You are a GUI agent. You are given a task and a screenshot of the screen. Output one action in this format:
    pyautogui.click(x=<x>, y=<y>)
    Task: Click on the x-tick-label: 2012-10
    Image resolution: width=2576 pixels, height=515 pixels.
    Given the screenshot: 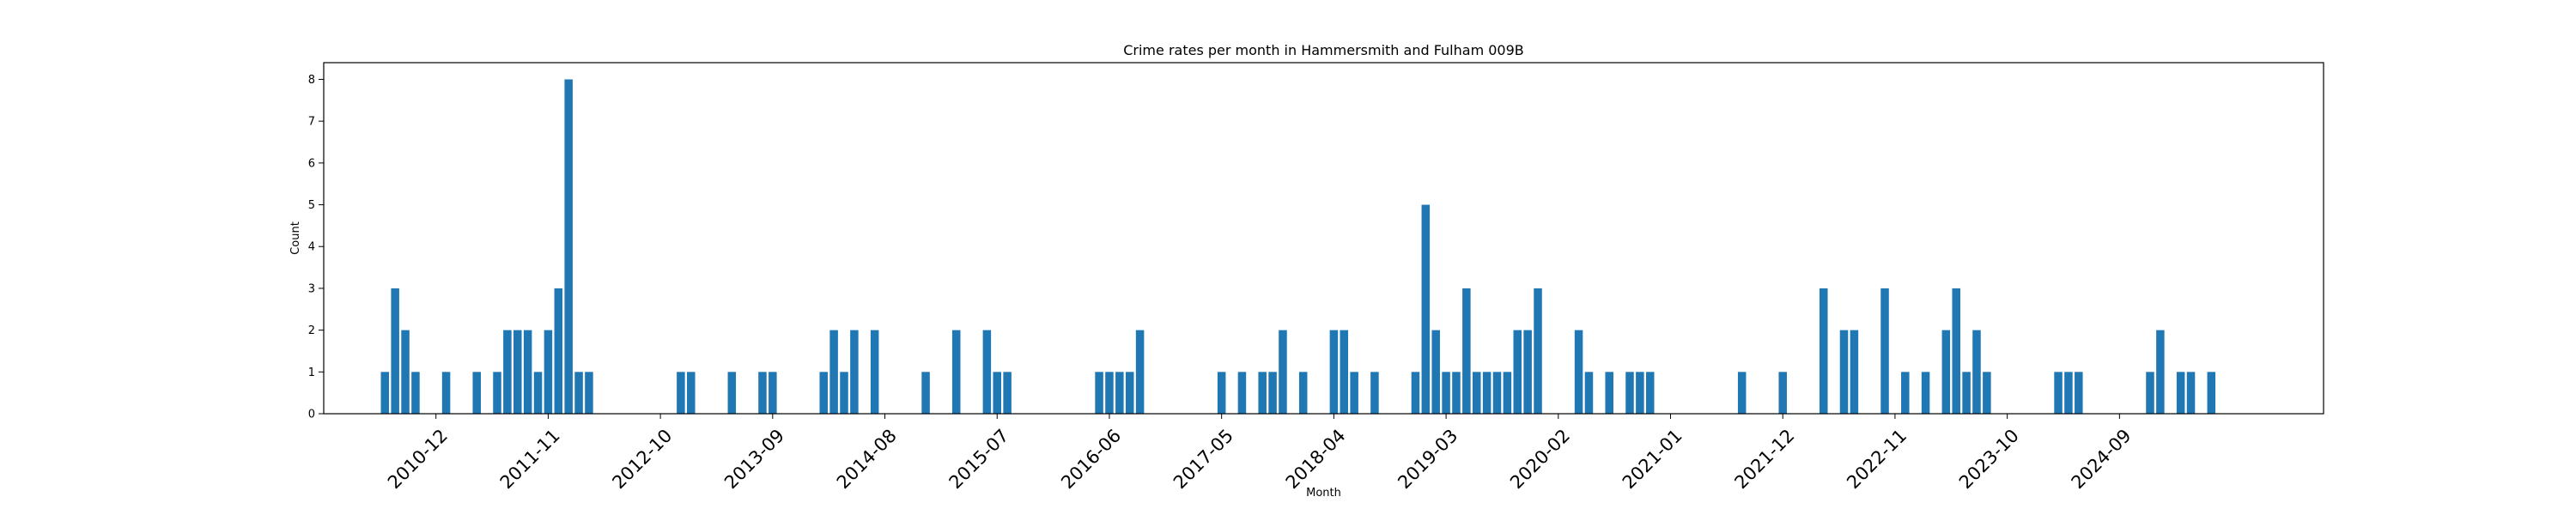 What is the action you would take?
    pyautogui.click(x=642, y=459)
    